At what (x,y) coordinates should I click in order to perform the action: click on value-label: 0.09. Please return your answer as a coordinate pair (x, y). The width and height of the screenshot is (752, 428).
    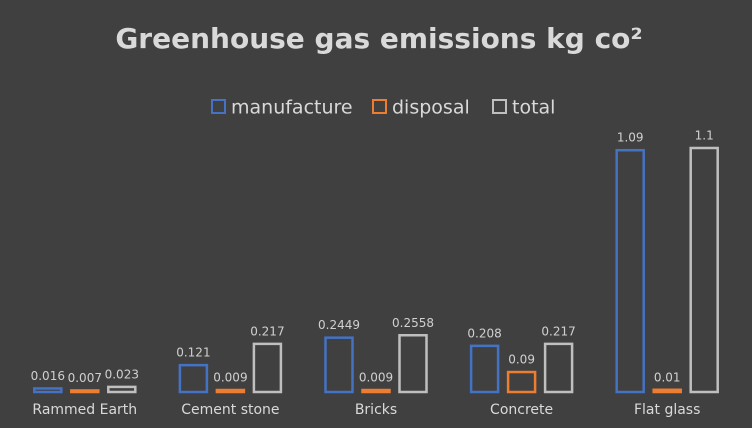
    Looking at the image, I should click on (521, 360).